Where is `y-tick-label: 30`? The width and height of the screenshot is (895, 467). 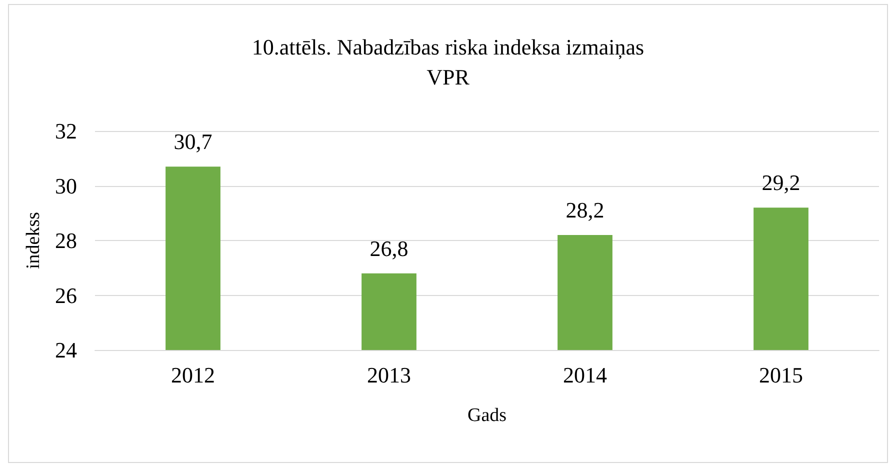
y-tick-label: 30 is located at coordinates (66, 185).